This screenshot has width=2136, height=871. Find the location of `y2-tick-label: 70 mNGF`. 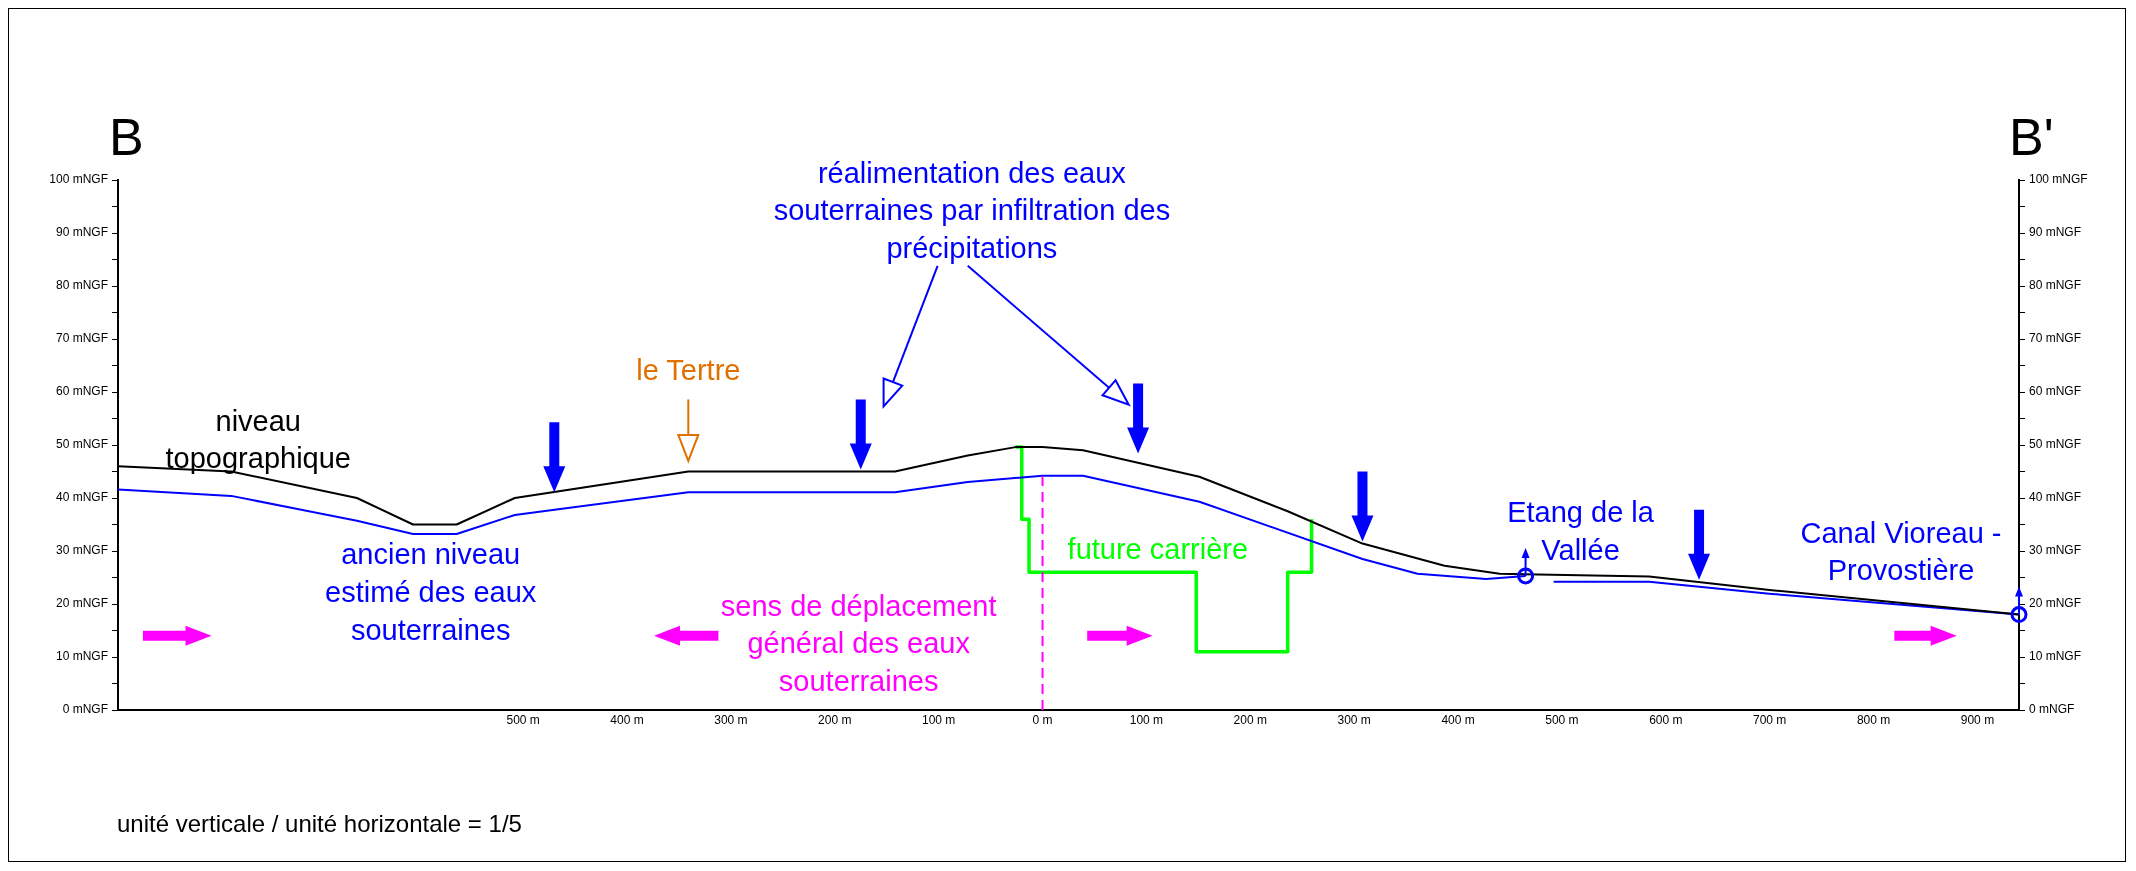

y2-tick-label: 70 mNGF is located at coordinates (2055, 338).